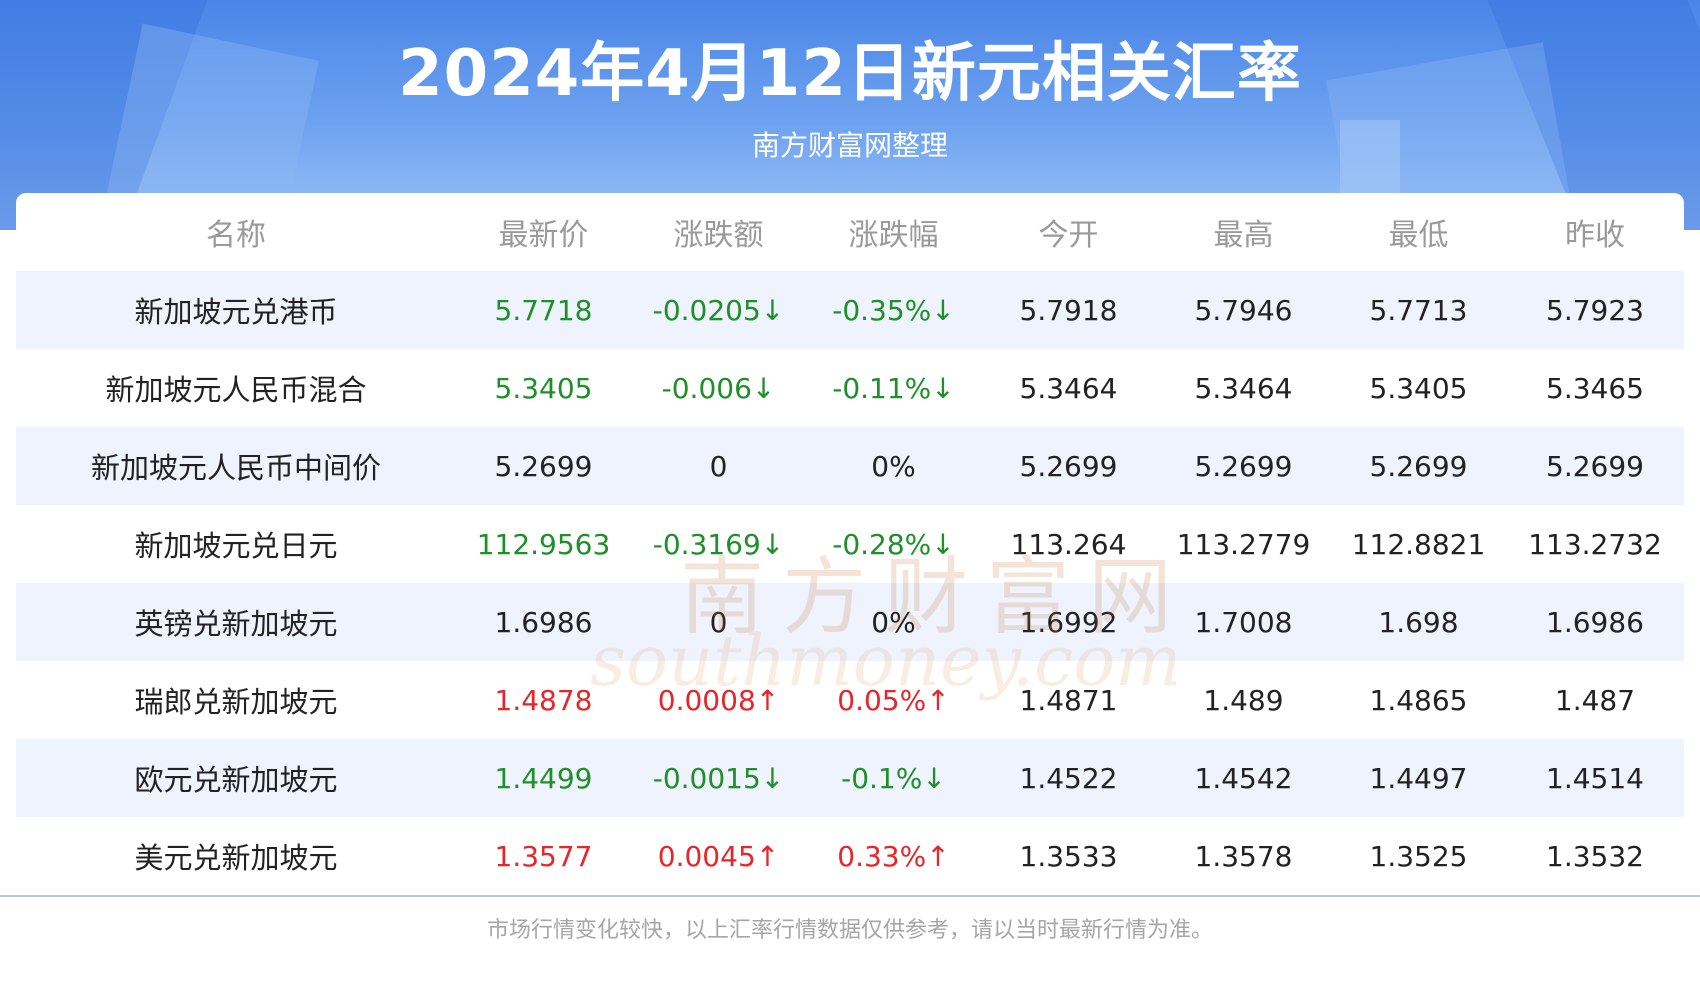 The height and width of the screenshot is (1000, 1700). Describe the element at coordinates (1068, 778) in the screenshot. I see `open-price: 1.4522` at that location.